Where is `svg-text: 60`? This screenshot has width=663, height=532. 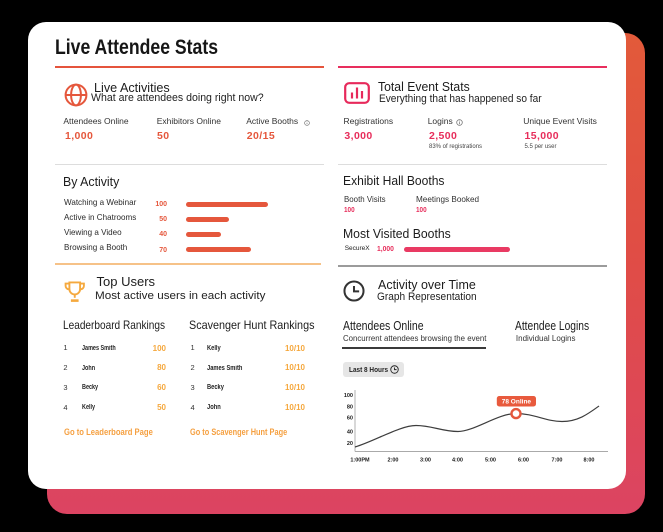 svg-text: 60 is located at coordinates (350, 419).